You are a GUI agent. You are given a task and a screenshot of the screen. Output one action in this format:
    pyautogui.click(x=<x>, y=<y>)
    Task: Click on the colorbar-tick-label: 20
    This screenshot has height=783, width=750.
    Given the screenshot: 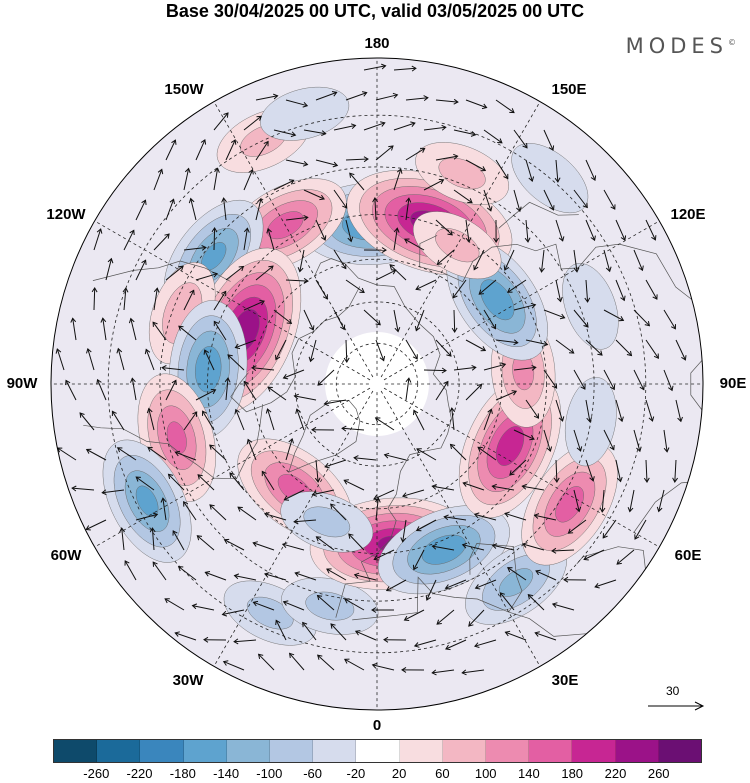 What is the action you would take?
    pyautogui.click(x=399, y=773)
    